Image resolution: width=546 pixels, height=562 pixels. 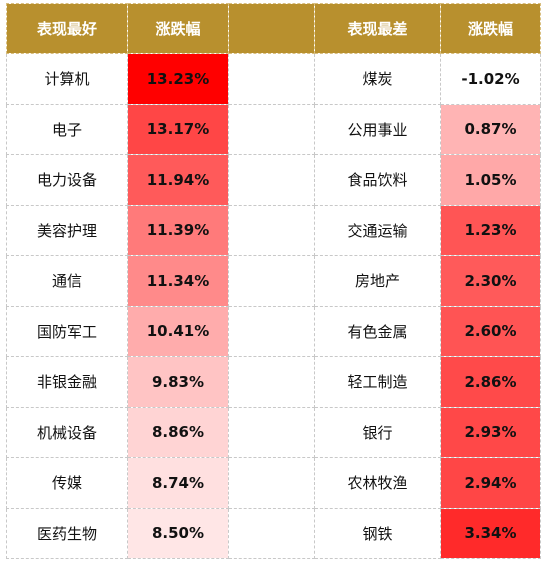 I want to click on best-sector-change: 8.74%, so click(x=178, y=483).